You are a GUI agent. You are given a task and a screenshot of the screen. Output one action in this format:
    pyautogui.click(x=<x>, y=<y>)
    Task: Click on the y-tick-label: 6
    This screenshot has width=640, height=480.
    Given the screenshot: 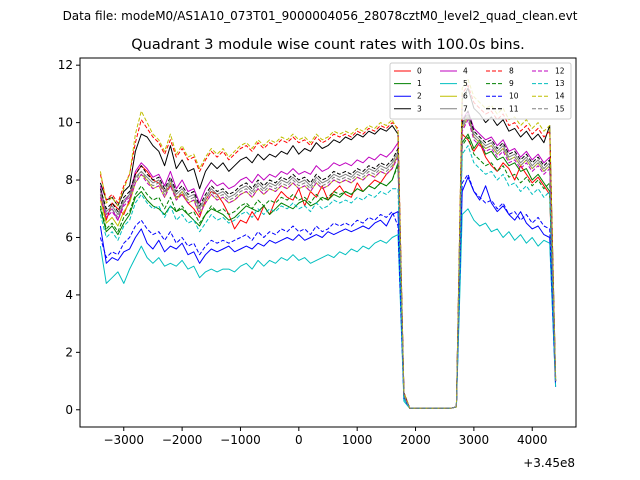 What is the action you would take?
    pyautogui.click(x=69, y=237)
    